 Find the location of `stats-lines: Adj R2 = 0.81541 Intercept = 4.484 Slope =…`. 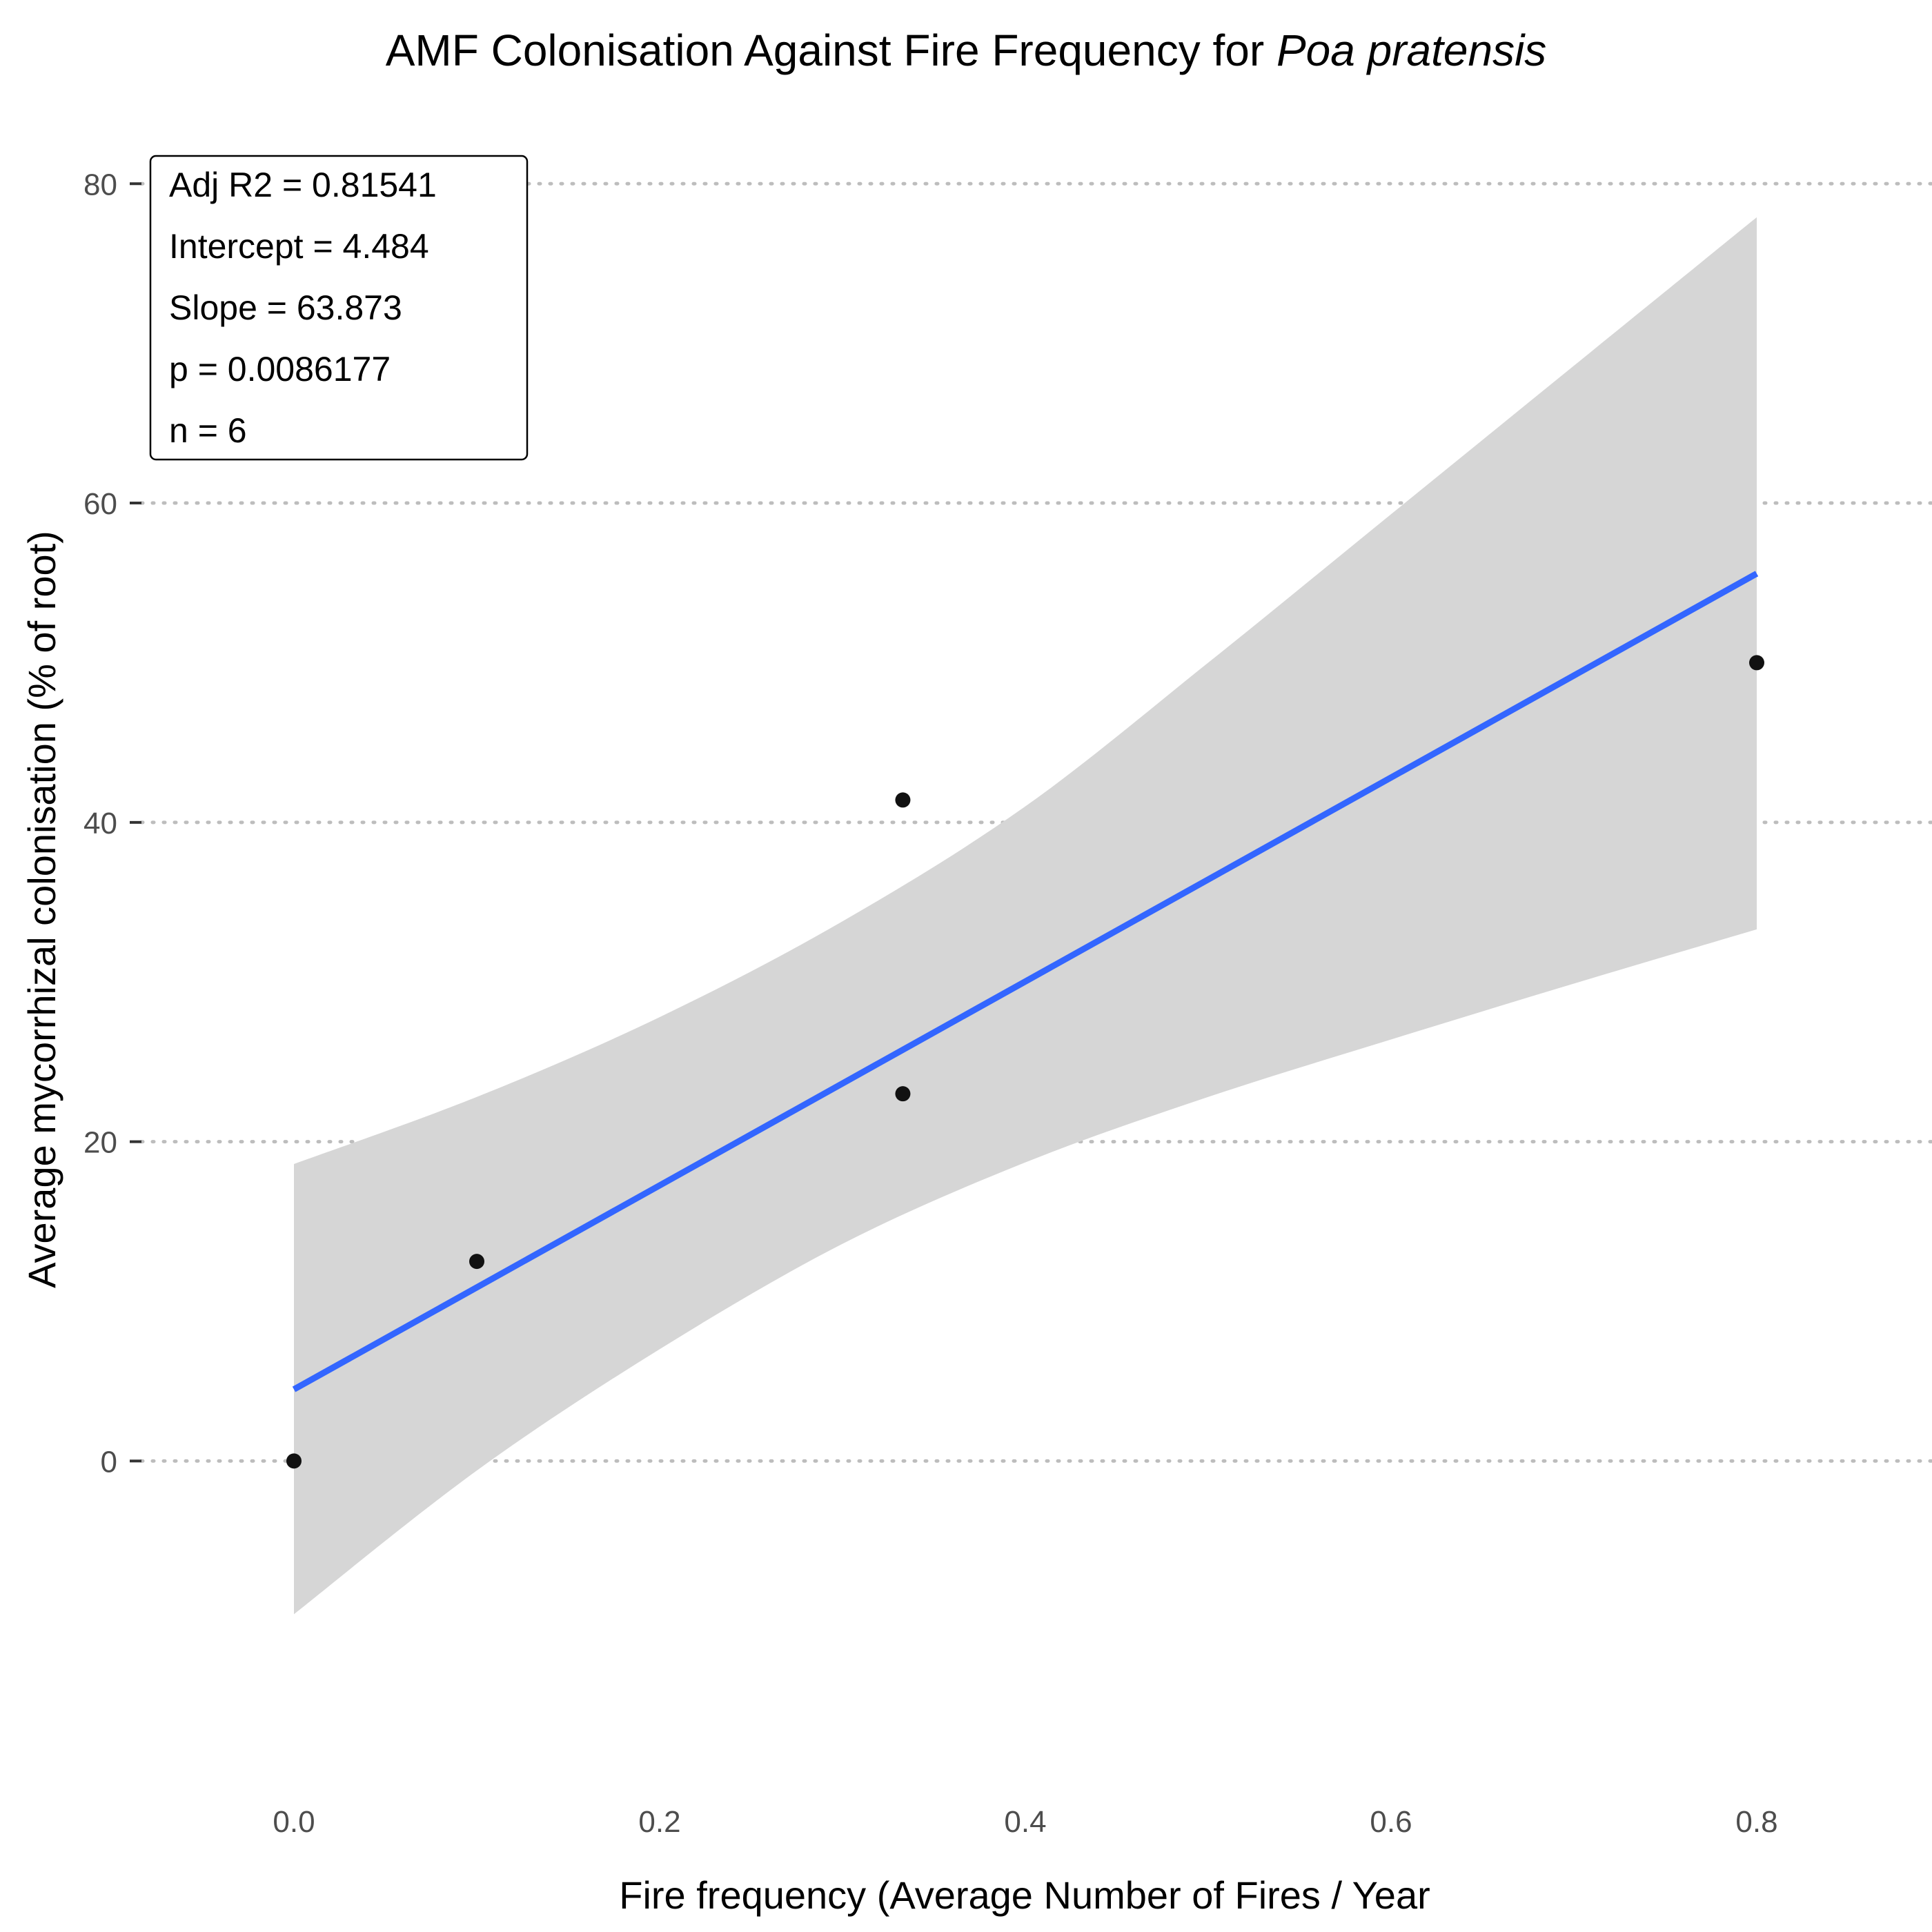

stats-lines: Adj R2 = 0.81541 Intercept = 4.484 Slope =… is located at coordinates (303, 308).